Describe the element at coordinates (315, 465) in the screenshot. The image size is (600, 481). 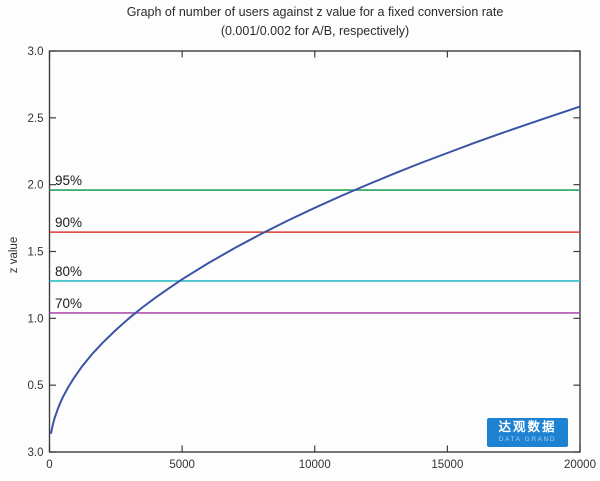
I see `x-tick-label: 10000` at that location.